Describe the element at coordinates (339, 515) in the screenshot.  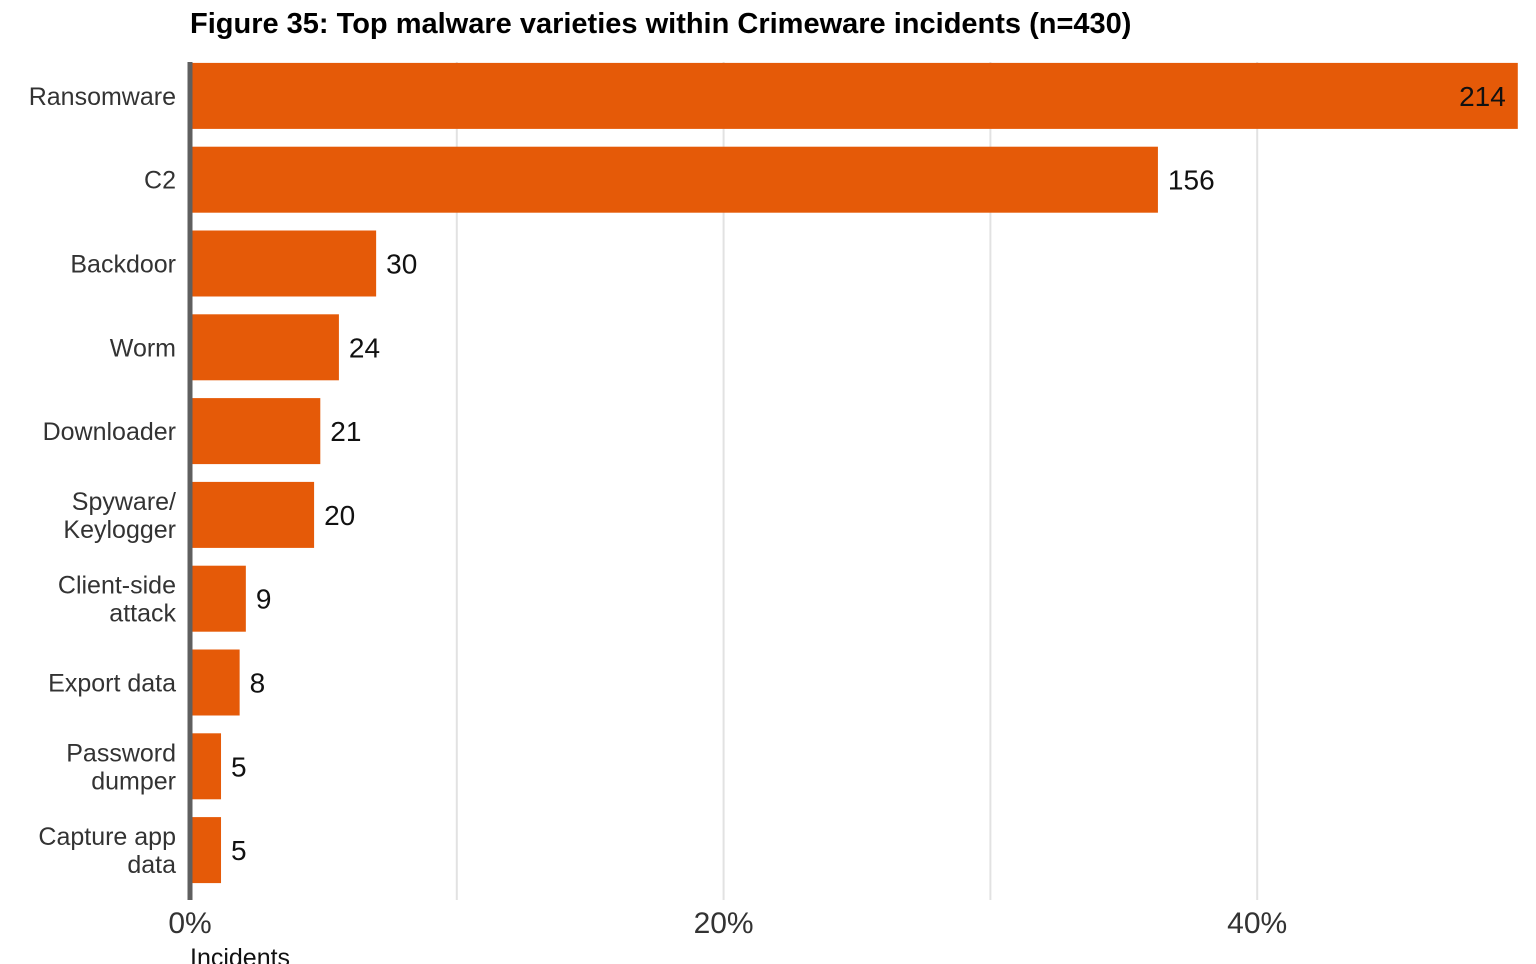
I see `bar-value-label: 20` at that location.